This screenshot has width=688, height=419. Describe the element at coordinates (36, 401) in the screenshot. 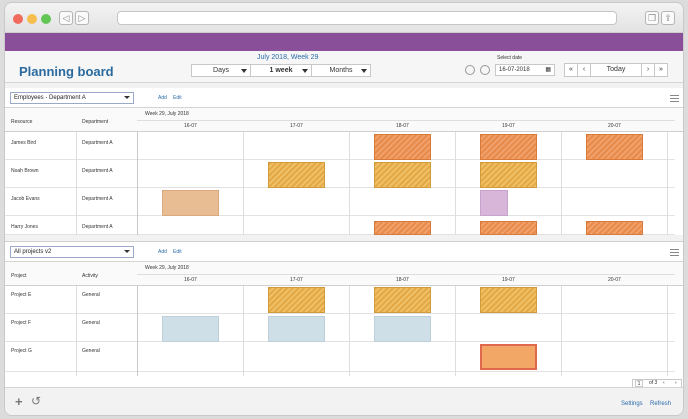

I see `undo-icon: ↺` at that location.